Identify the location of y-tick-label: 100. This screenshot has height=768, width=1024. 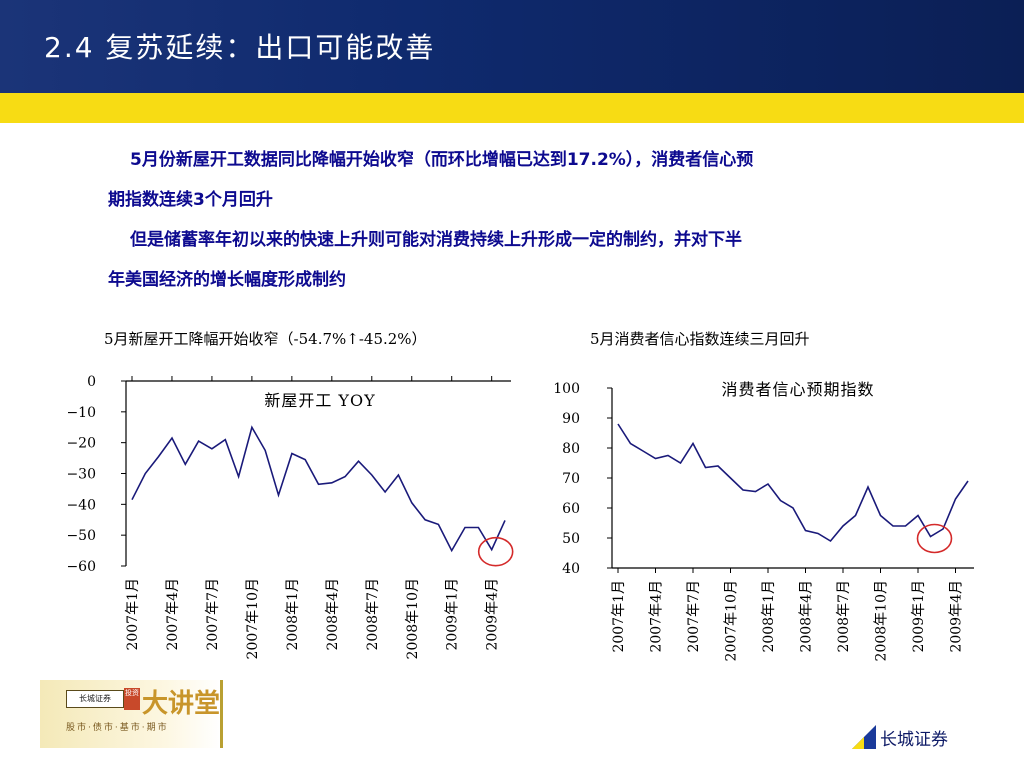
(566, 389).